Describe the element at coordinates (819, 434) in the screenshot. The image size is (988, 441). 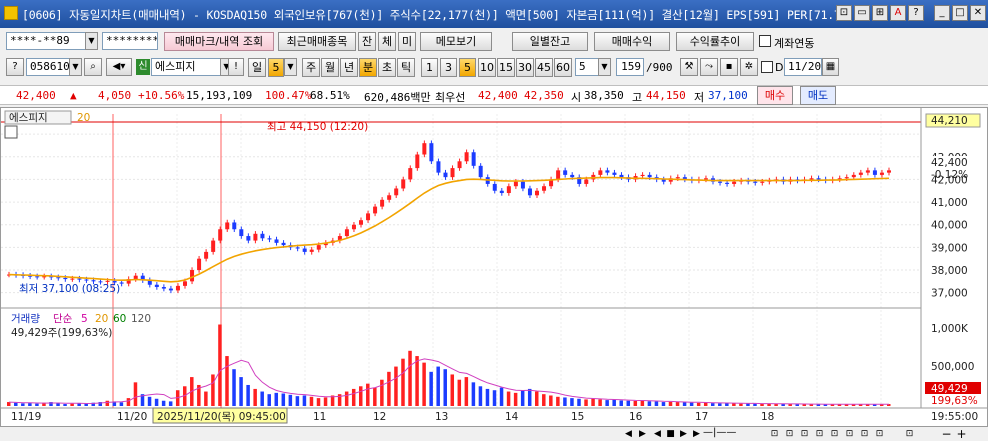
I see `tool-icon-4: ⊡` at that location.